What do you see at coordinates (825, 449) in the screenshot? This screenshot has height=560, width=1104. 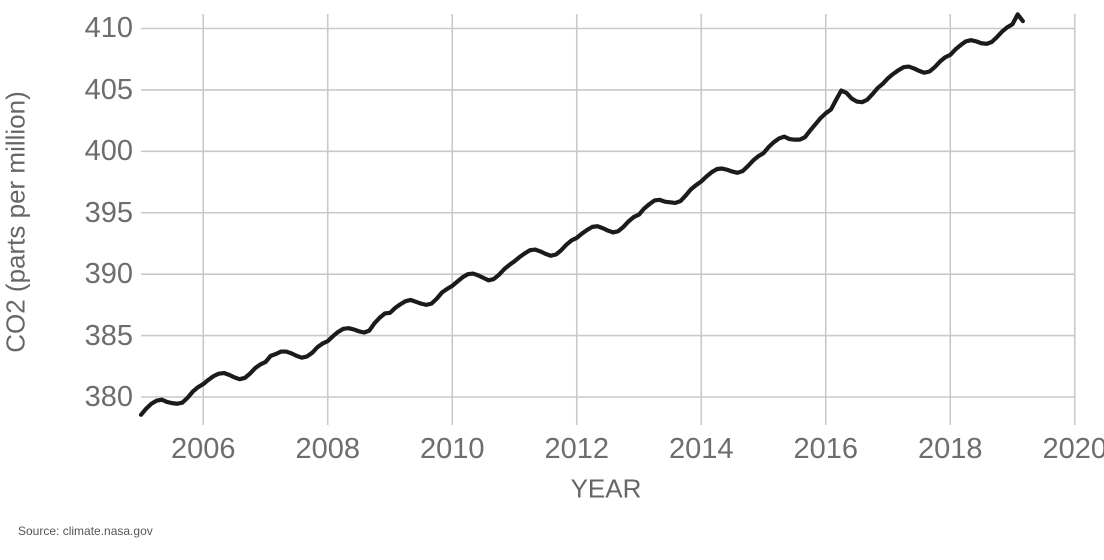 I see `x-tick-label: 2016` at bounding box center [825, 449].